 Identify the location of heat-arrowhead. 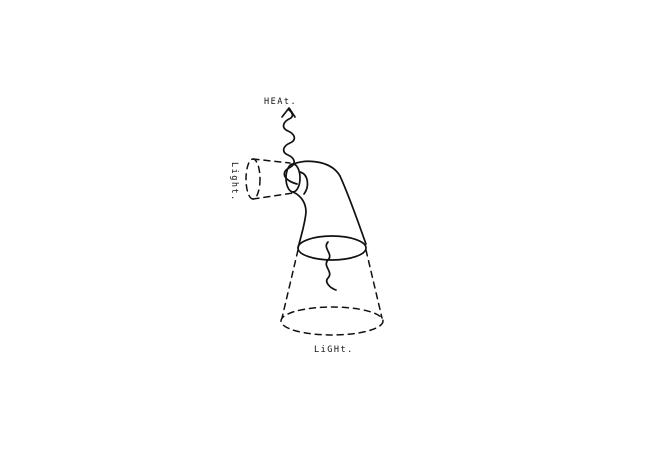
(288, 112).